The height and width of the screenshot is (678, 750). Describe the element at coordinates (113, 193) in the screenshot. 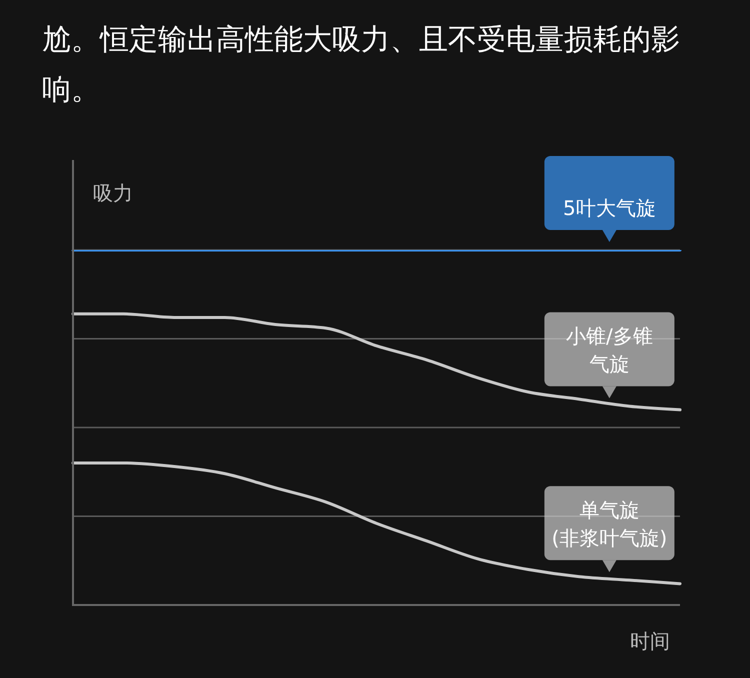

I see `y-axis-title: 吸力` at that location.